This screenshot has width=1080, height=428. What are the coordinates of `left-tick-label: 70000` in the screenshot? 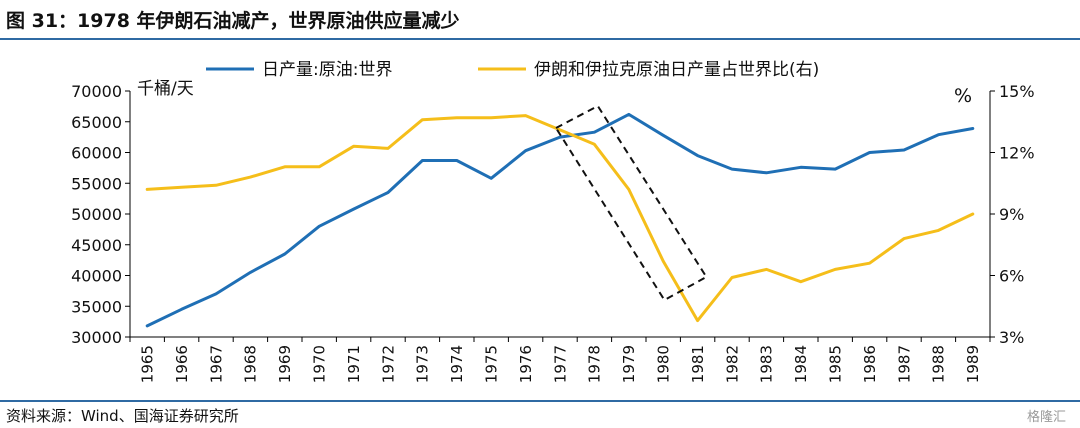 It's located at (96, 91).